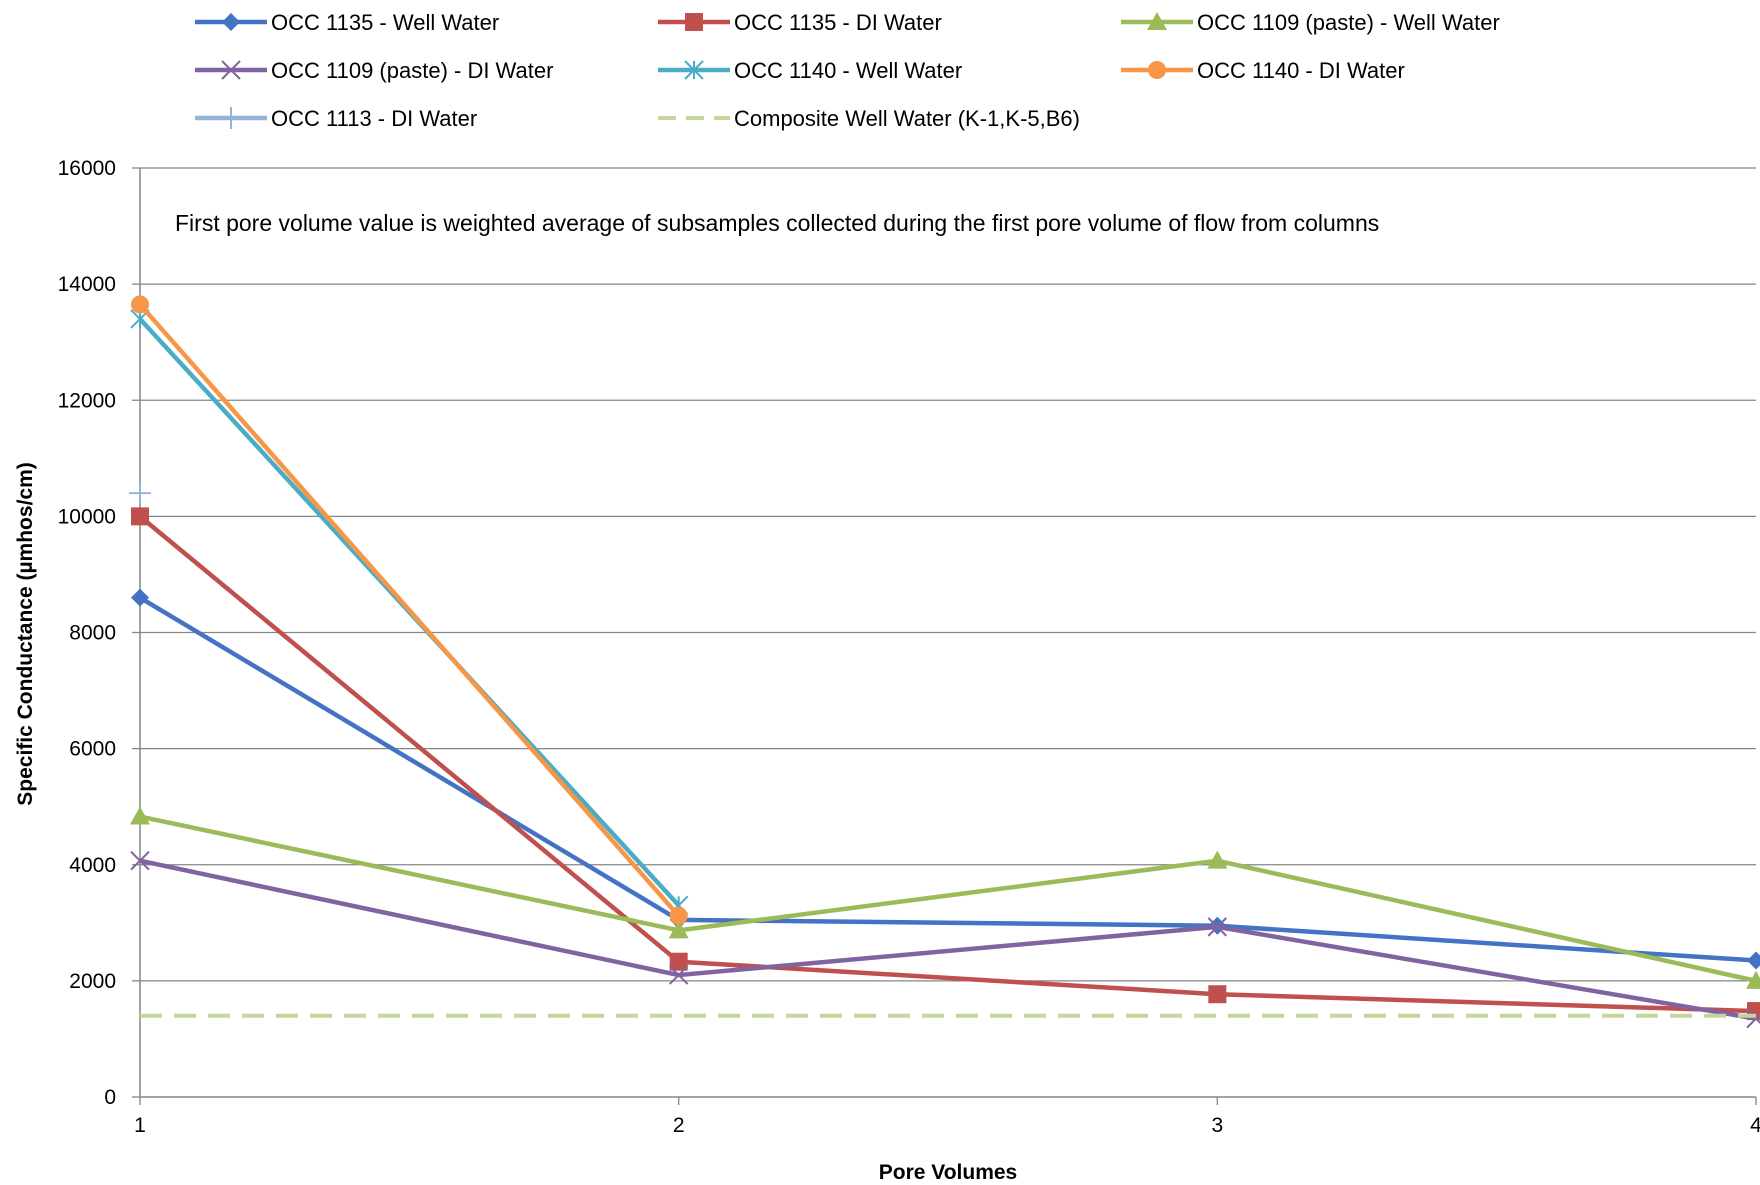 The height and width of the screenshot is (1185, 1760). I want to click on y-tick-label: 6000, so click(92, 749).